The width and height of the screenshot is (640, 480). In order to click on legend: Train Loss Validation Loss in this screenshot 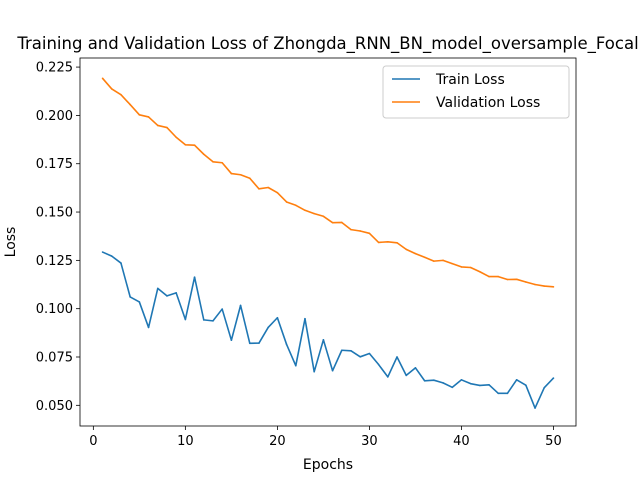, I will do `click(476, 92)`.